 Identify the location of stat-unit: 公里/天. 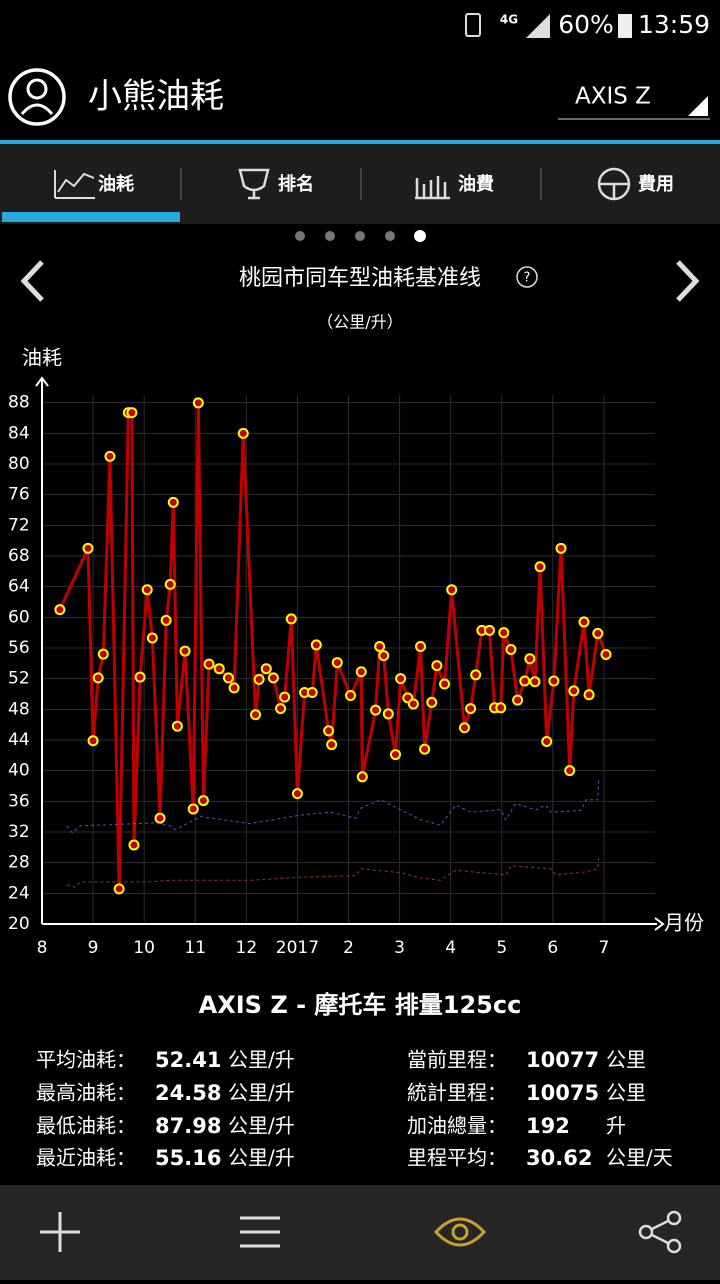
(639, 1158).